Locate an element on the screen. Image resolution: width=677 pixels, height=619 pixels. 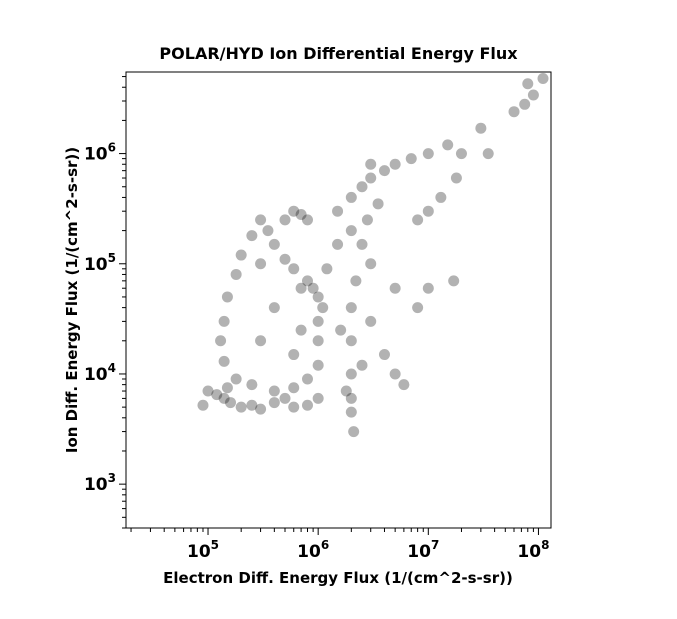
y-tick-label: 104 is located at coordinates (100, 373).